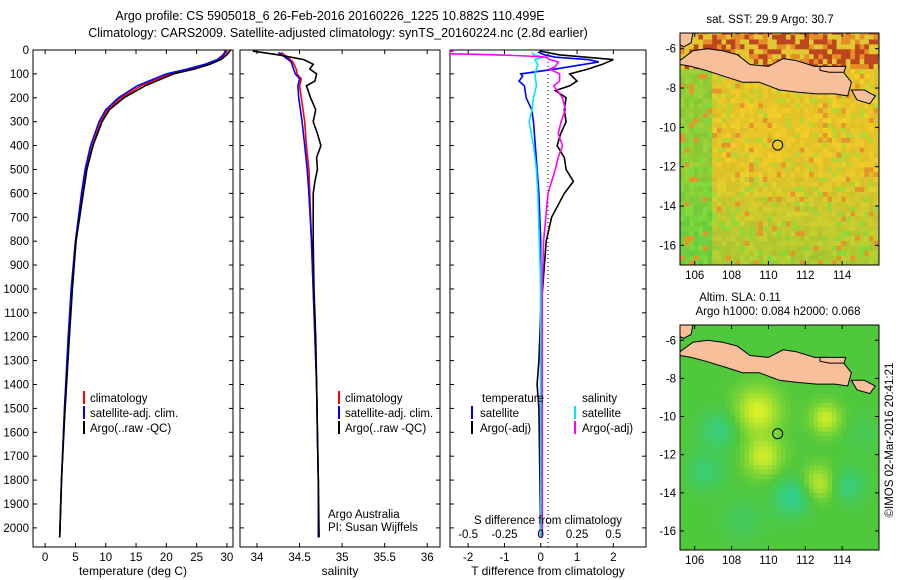  I want to click on depth-tick-label: 1300, so click(16, 362).